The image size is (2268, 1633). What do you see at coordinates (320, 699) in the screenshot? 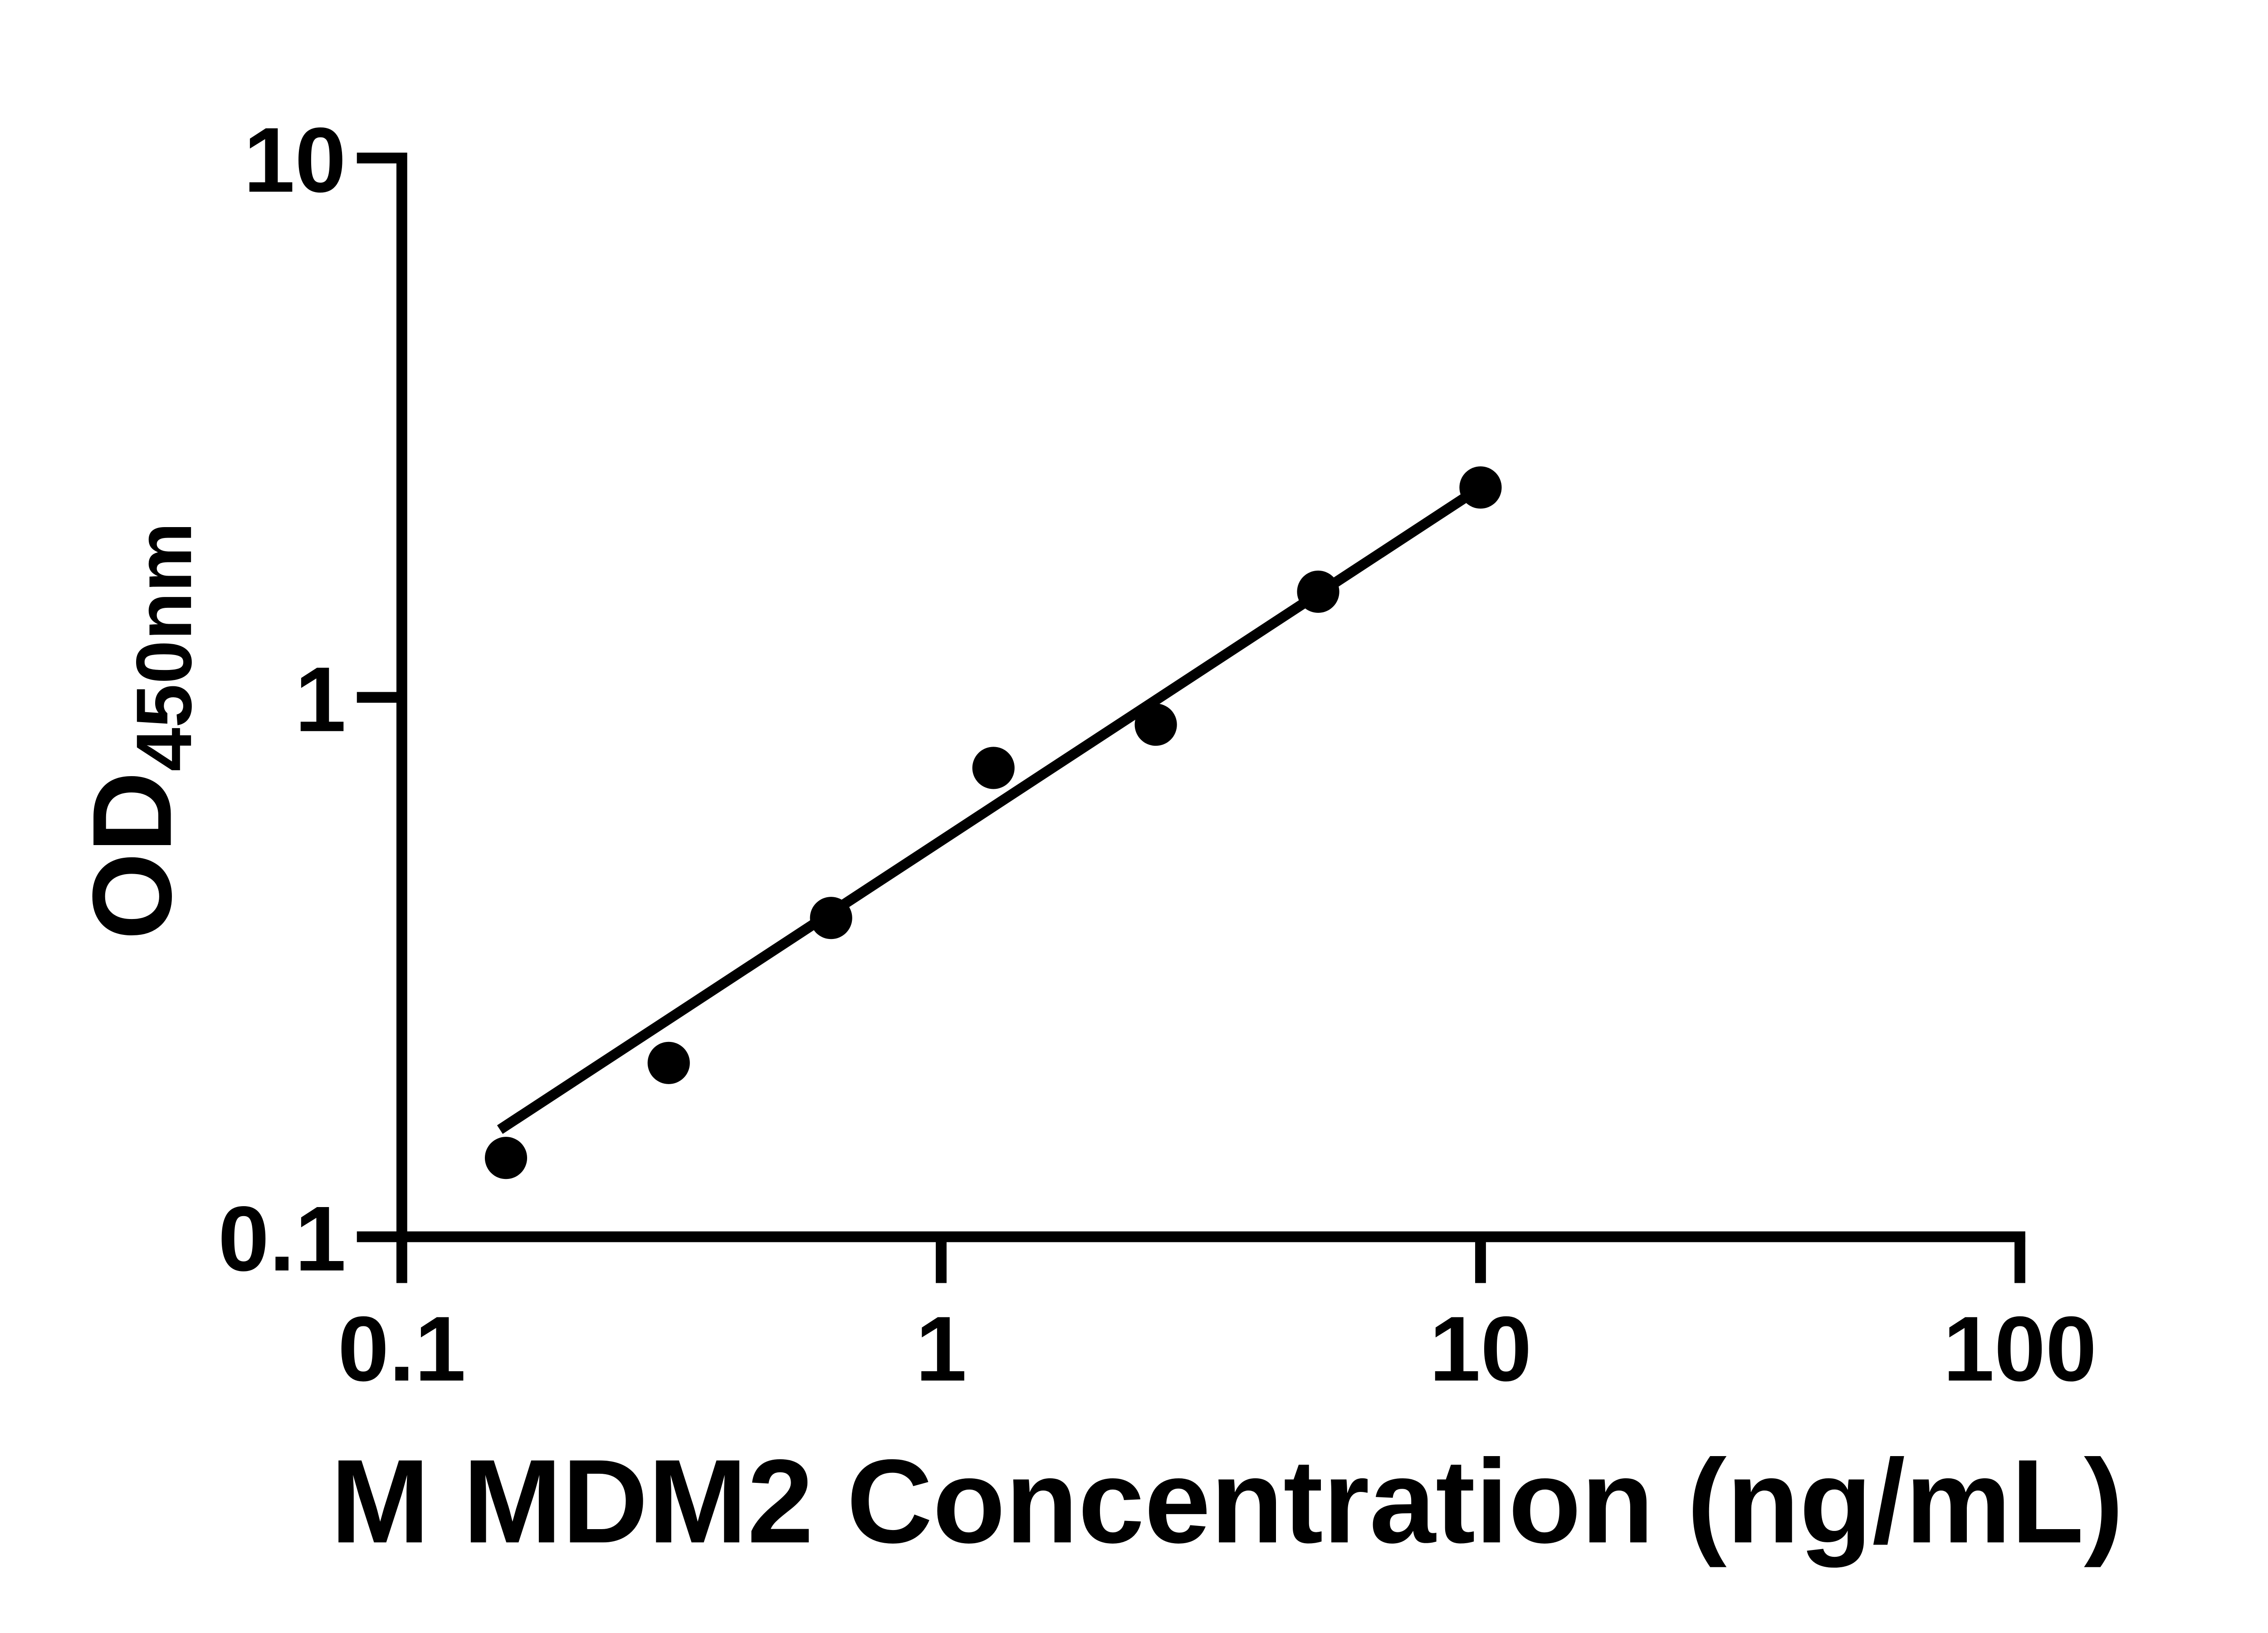
I see `y-tick-label: 1` at bounding box center [320, 699].